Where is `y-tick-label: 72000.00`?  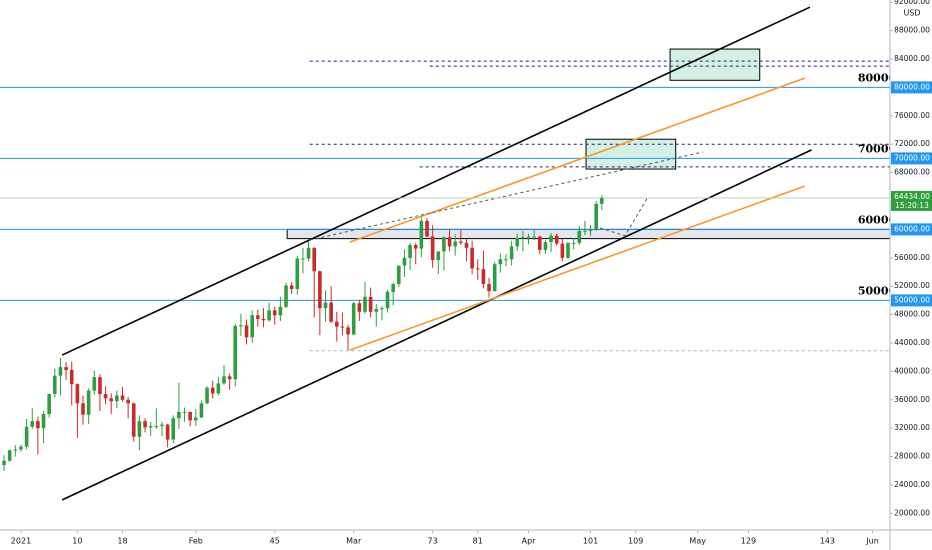
y-tick-label: 72000.00 is located at coordinates (912, 143).